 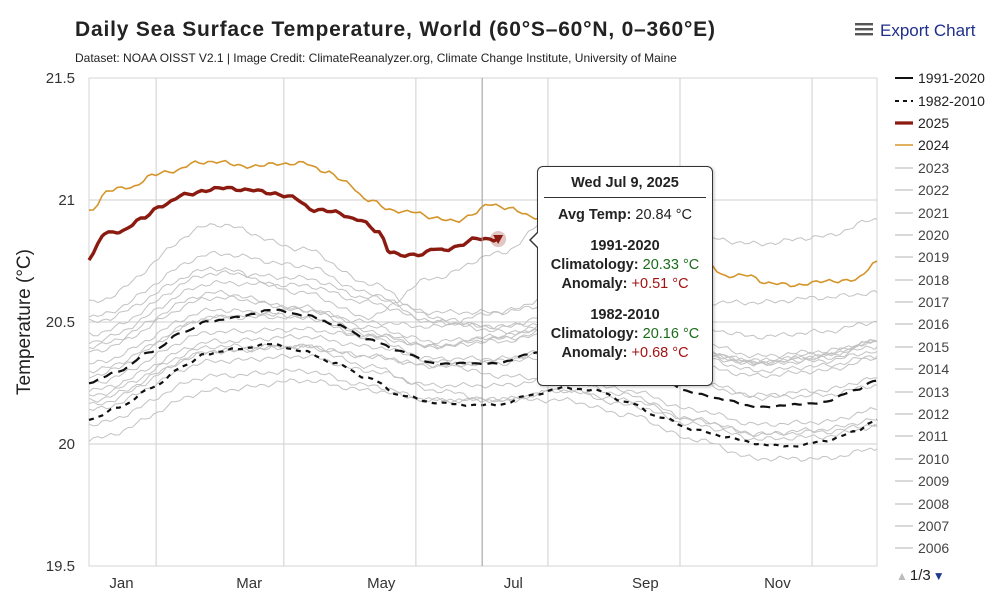 I want to click on legend-item-2016: 2016, so click(x=947, y=324).